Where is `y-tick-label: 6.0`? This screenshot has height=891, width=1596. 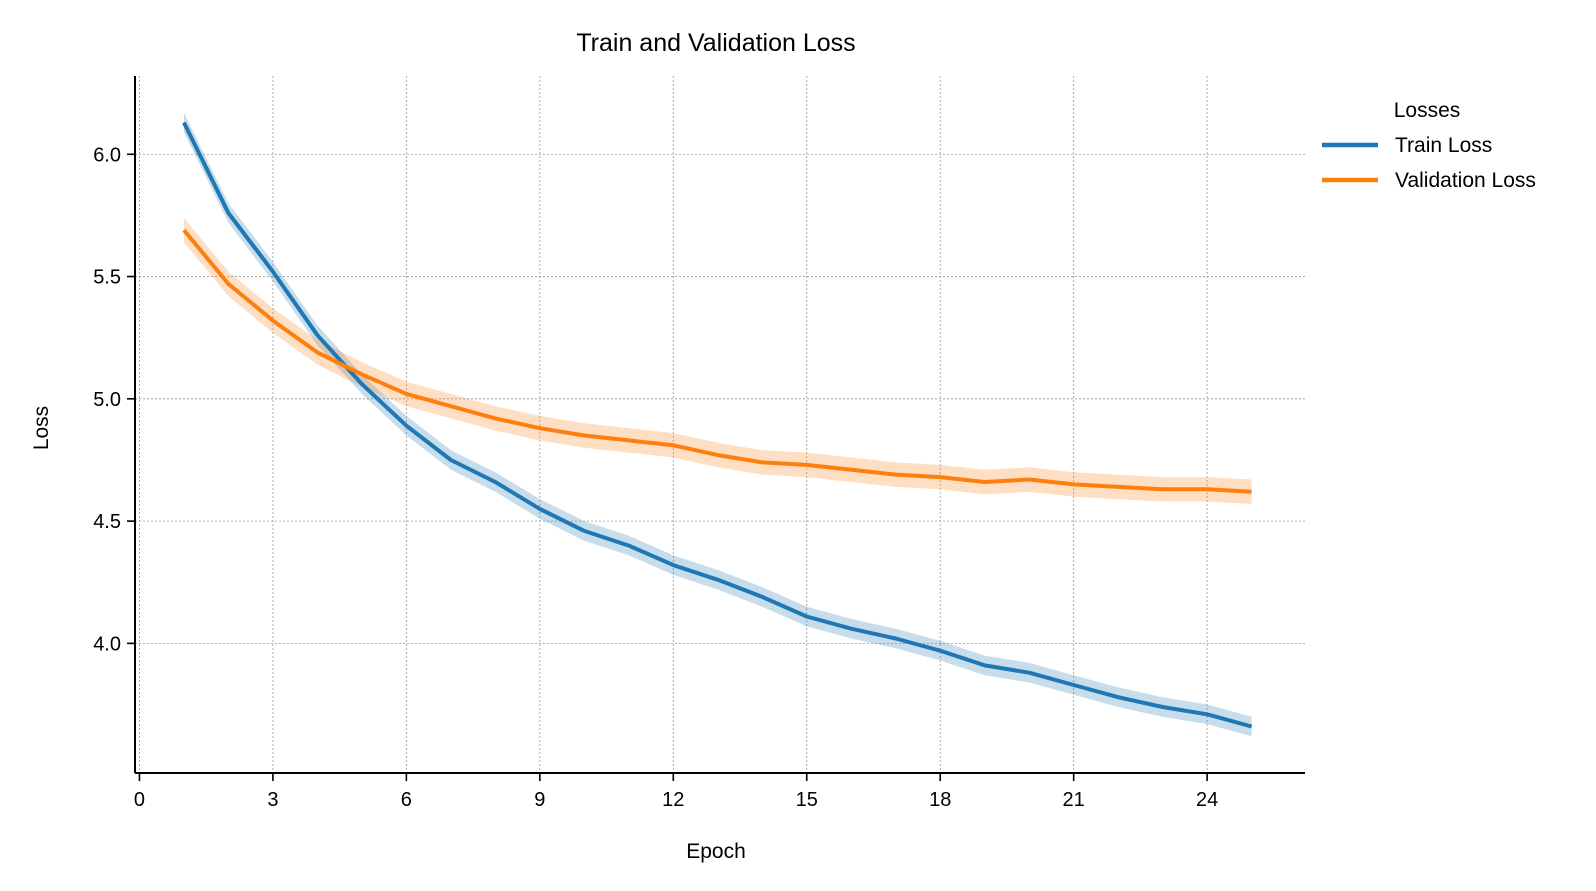
y-tick-label: 6.0 is located at coordinates (107, 155).